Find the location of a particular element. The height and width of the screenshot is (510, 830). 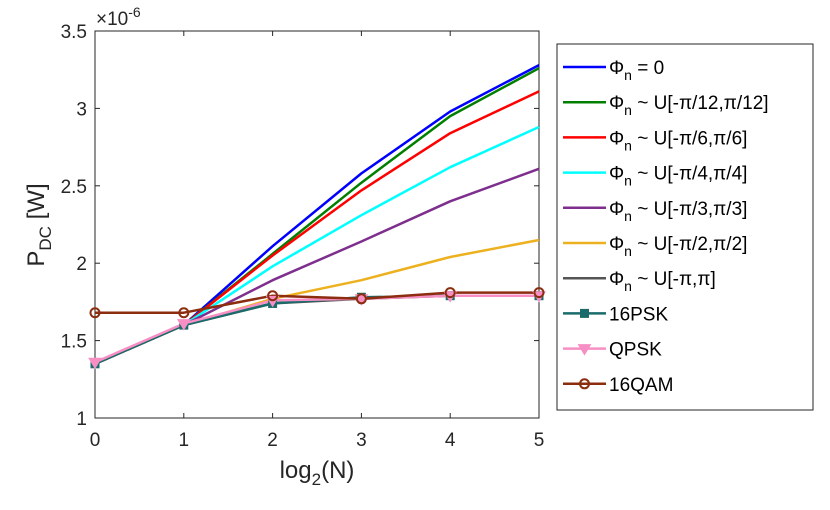

x-tick-label: 0 is located at coordinates (95, 440).